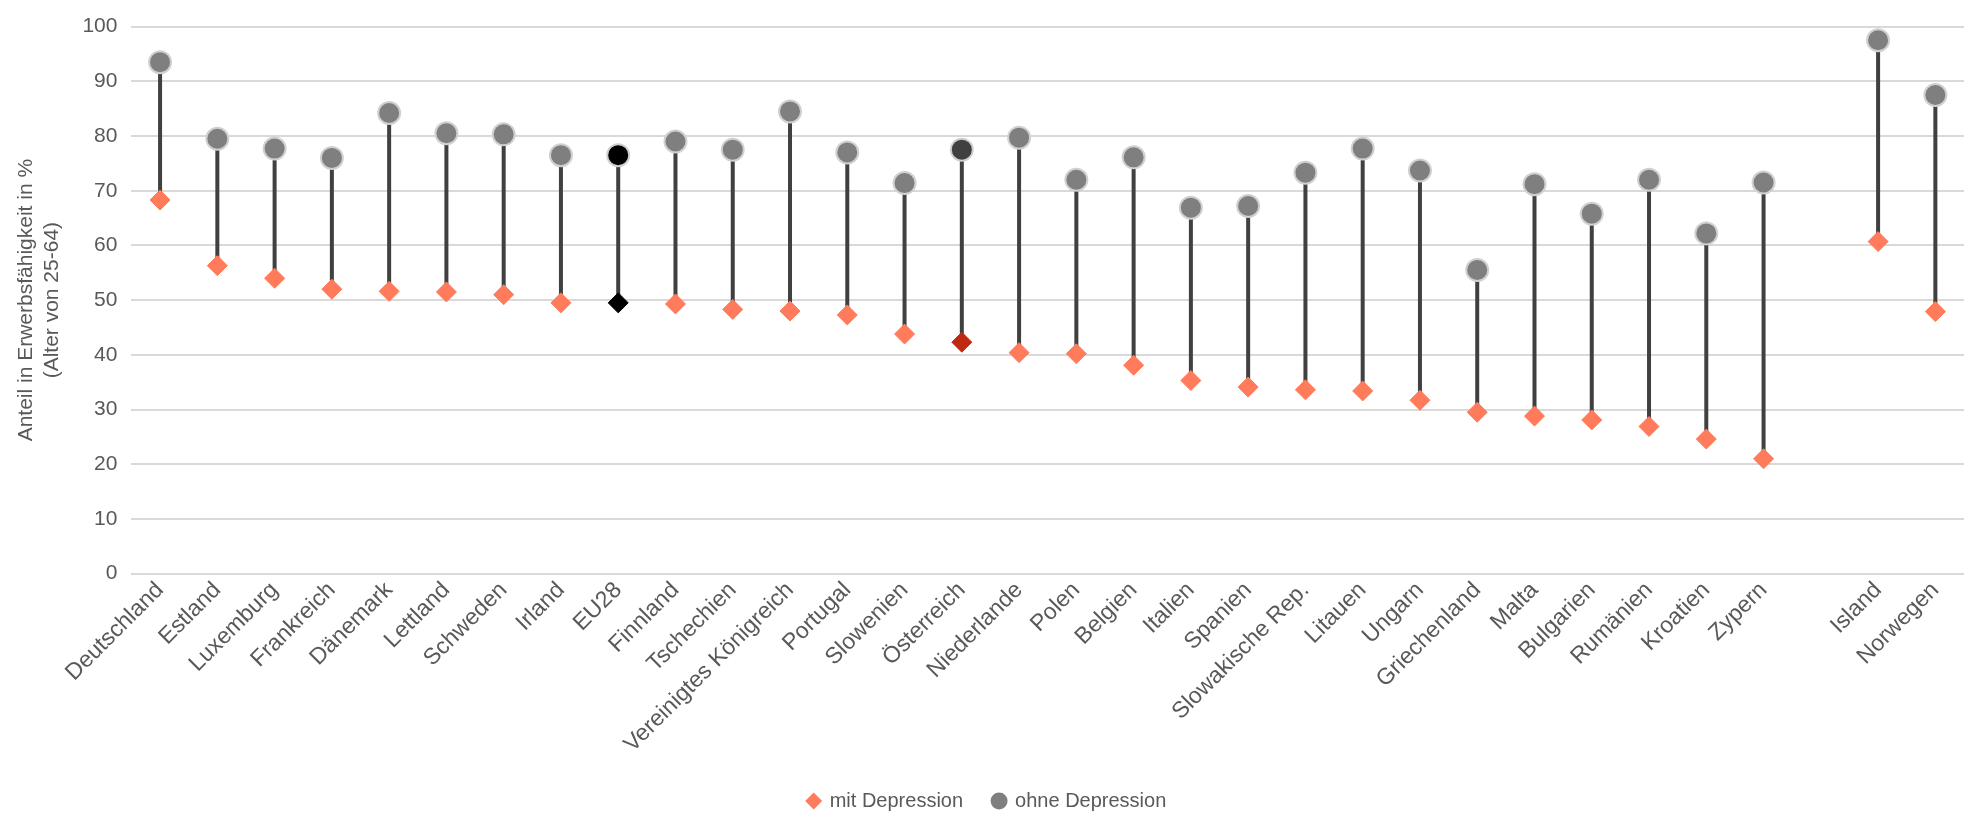 The height and width of the screenshot is (826, 1984). What do you see at coordinates (106, 134) in the screenshot?
I see `y-tick-label: 80` at bounding box center [106, 134].